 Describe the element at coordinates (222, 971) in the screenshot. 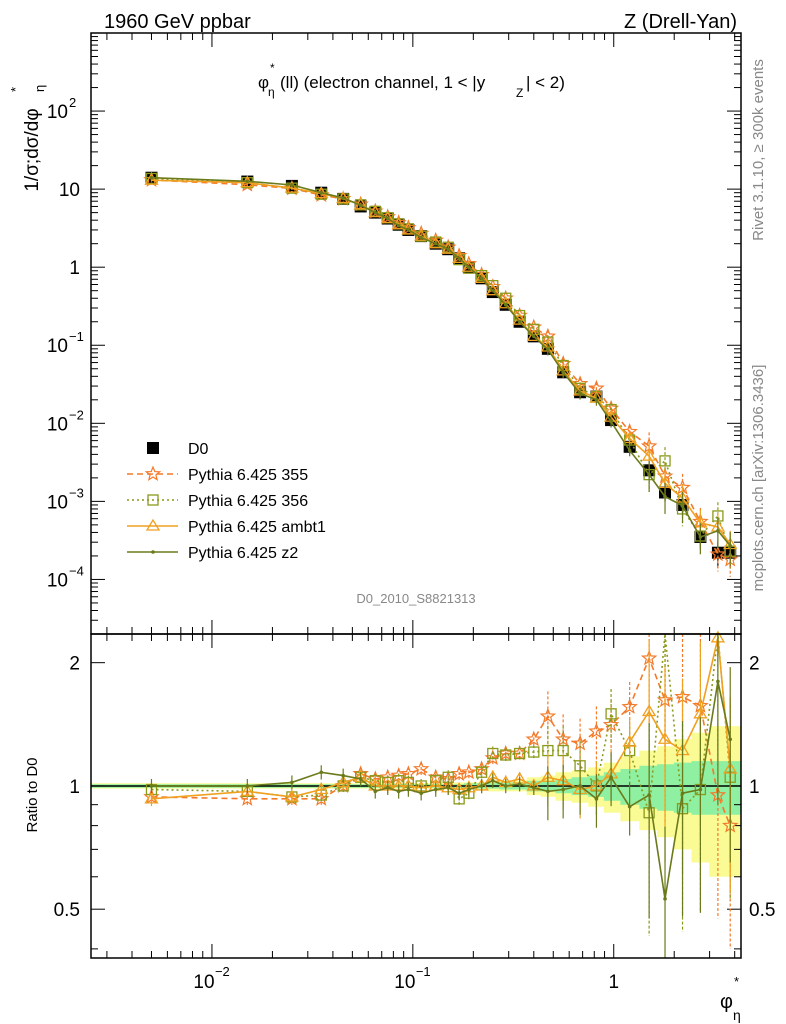

I see `x-tick-label-exp: −2` at that location.